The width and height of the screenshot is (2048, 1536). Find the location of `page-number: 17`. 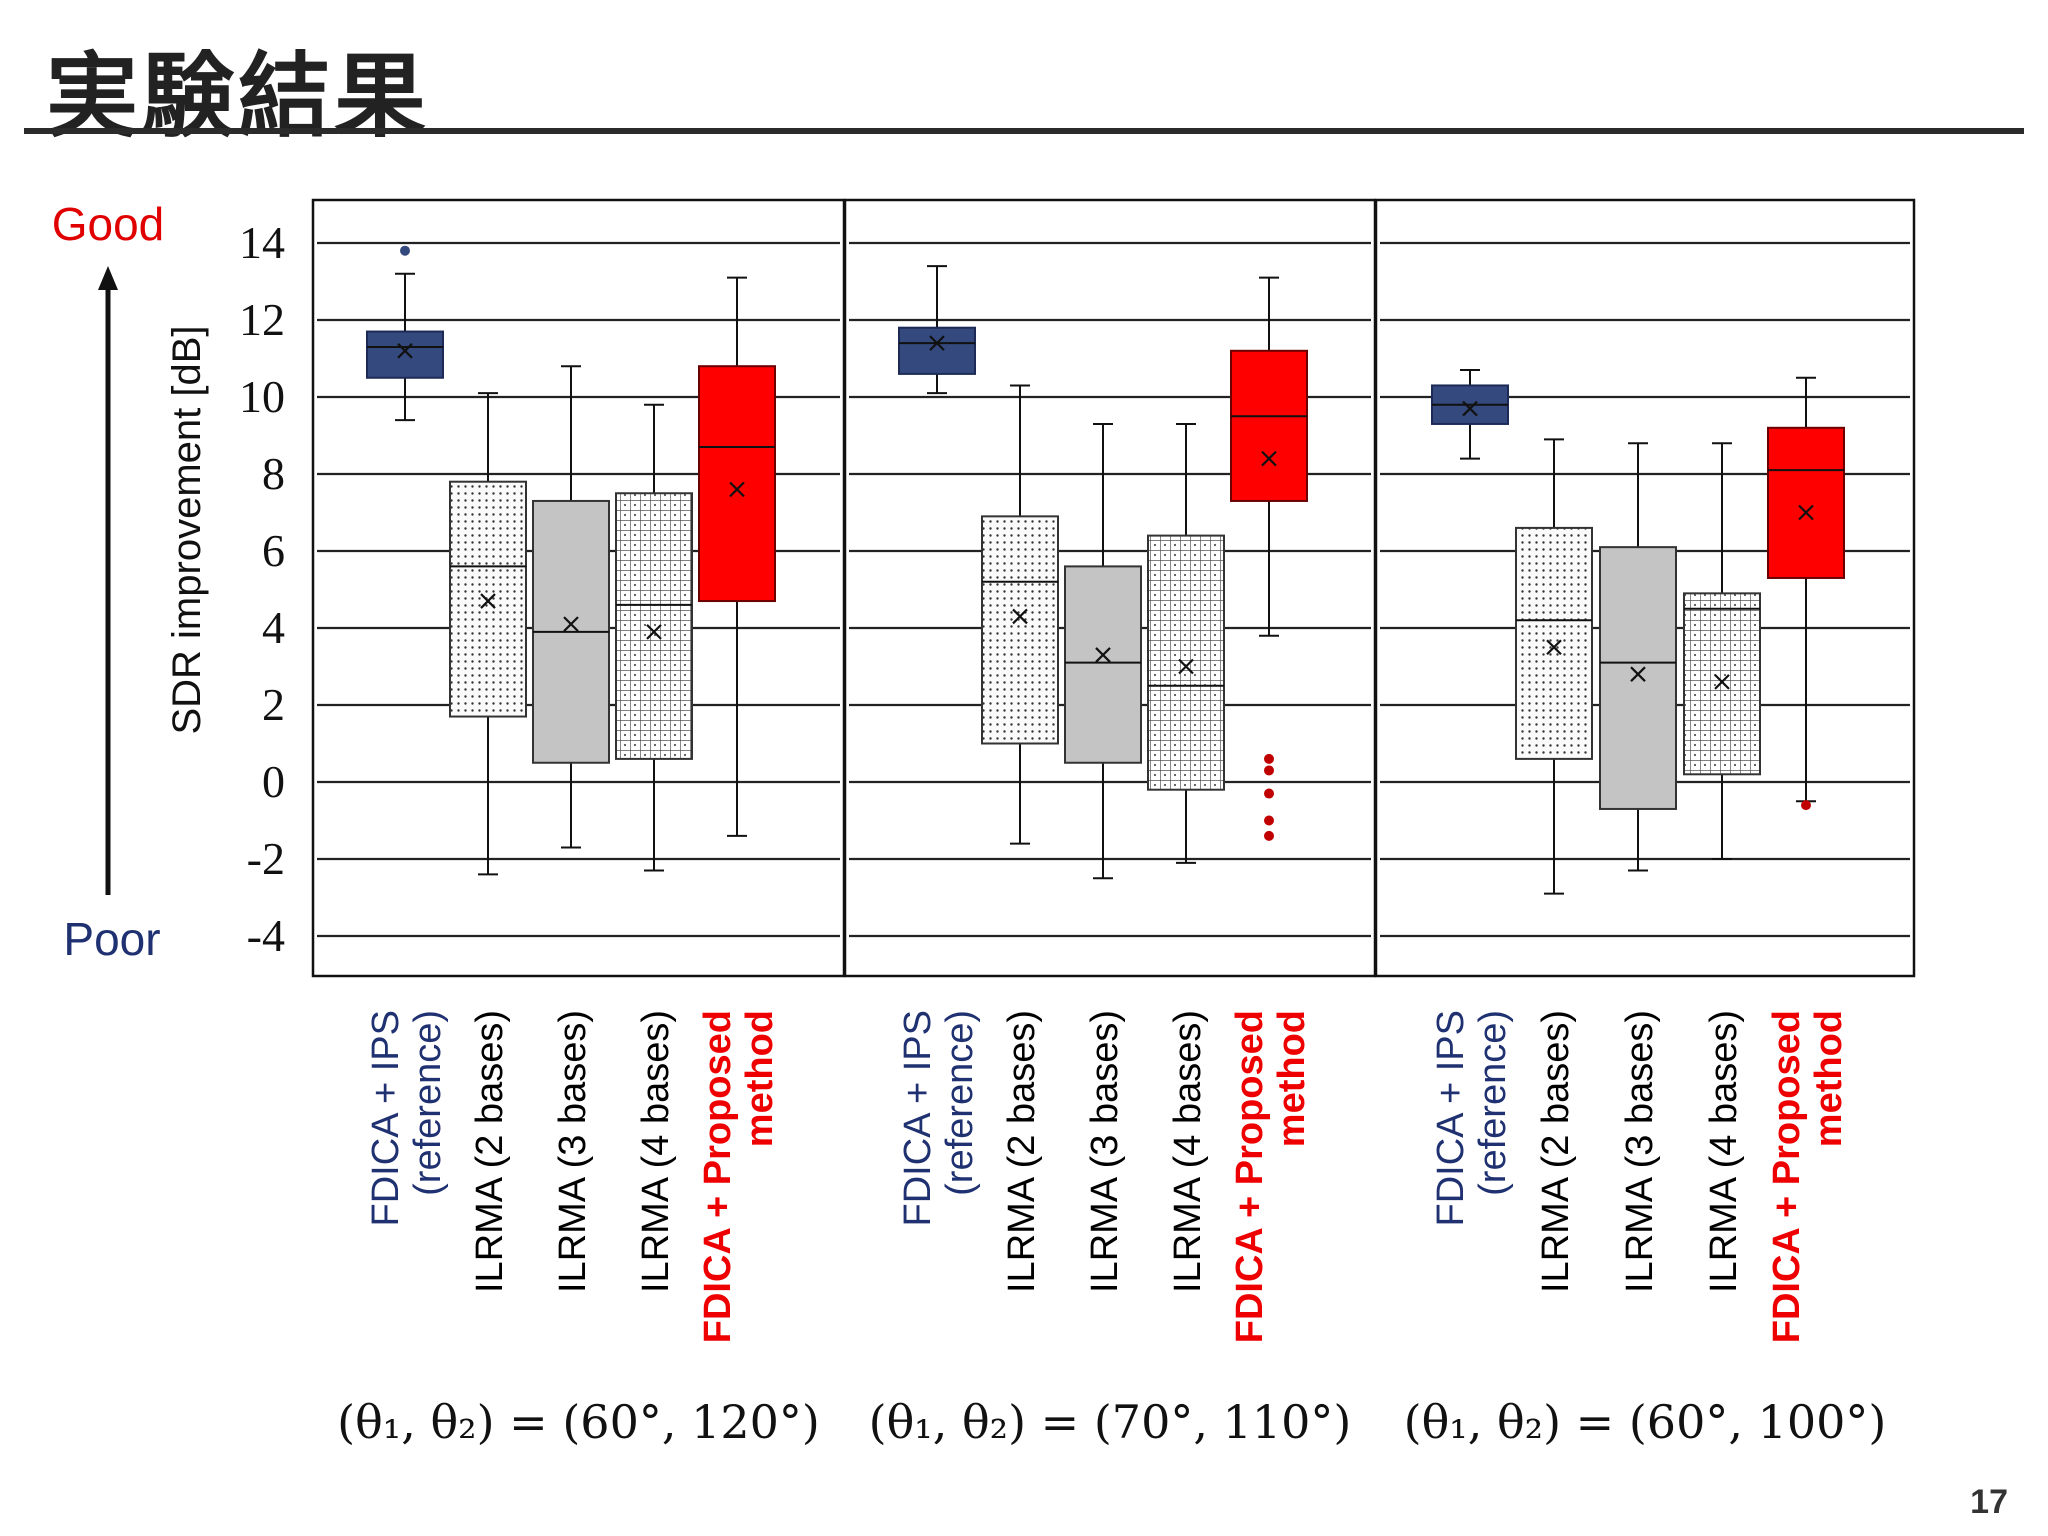

page-number: 17 is located at coordinates (1989, 1502).